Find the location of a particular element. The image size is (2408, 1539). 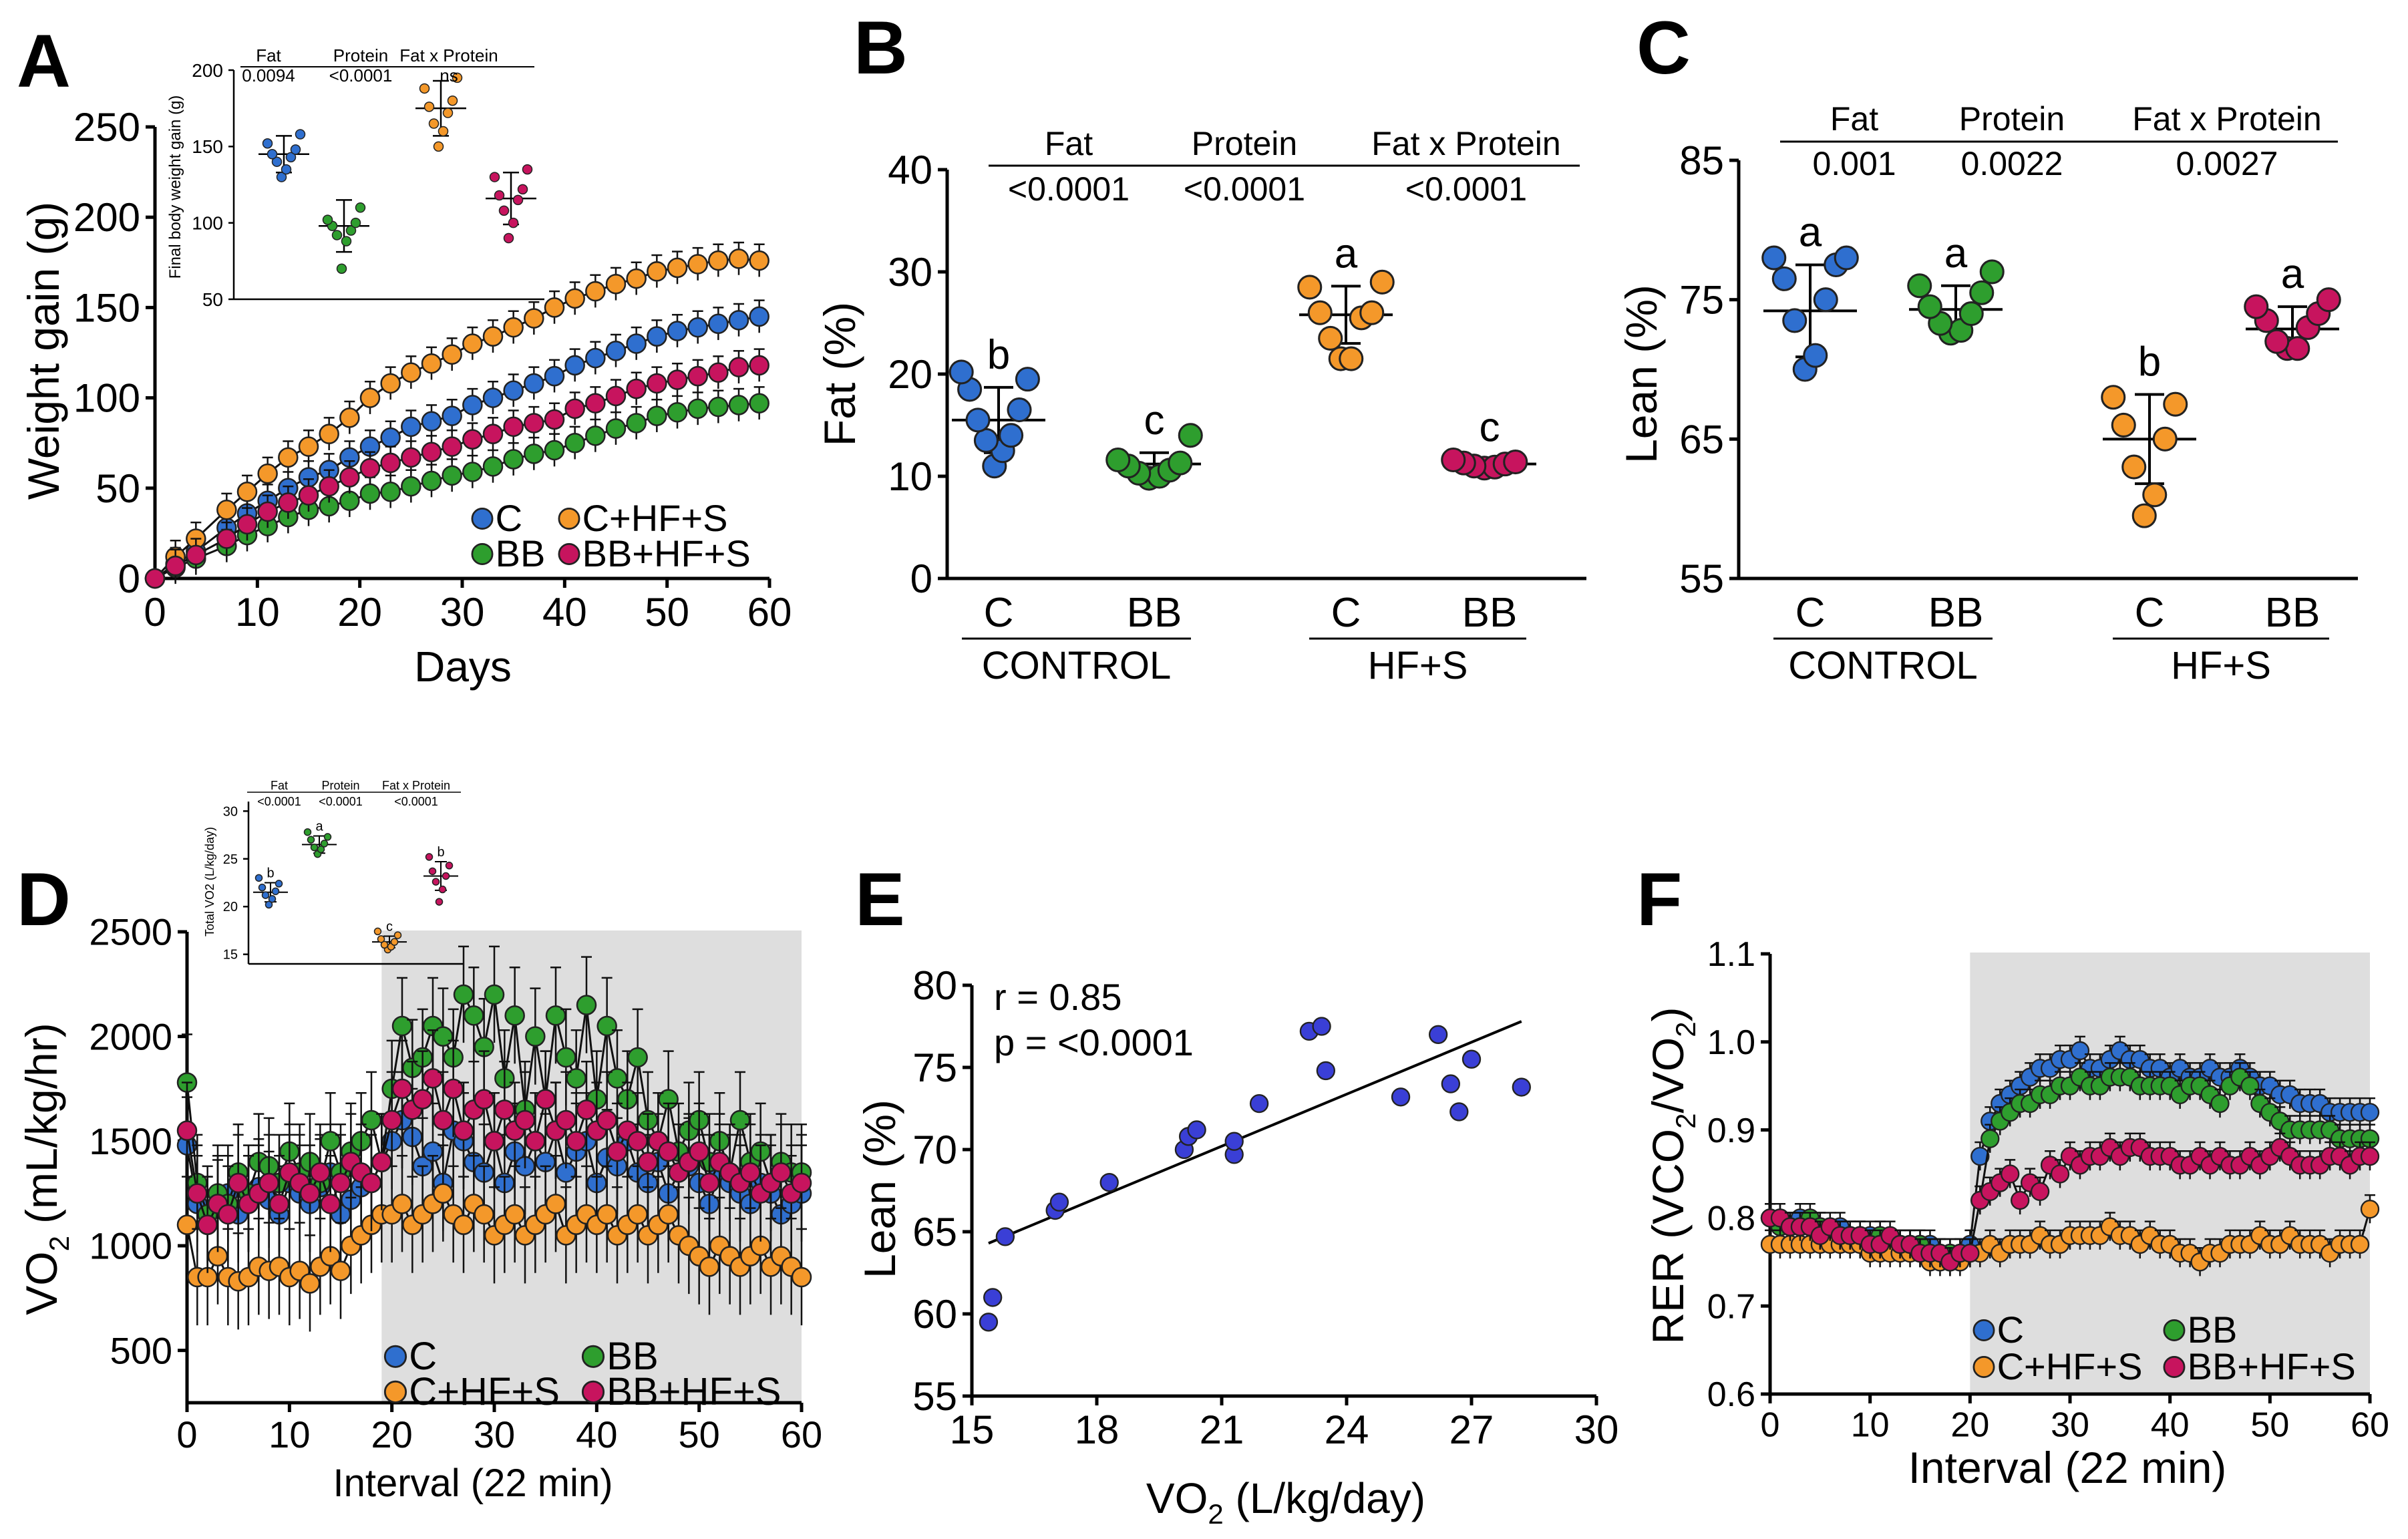

legend-marker-chfs is located at coordinates (395, 1391).